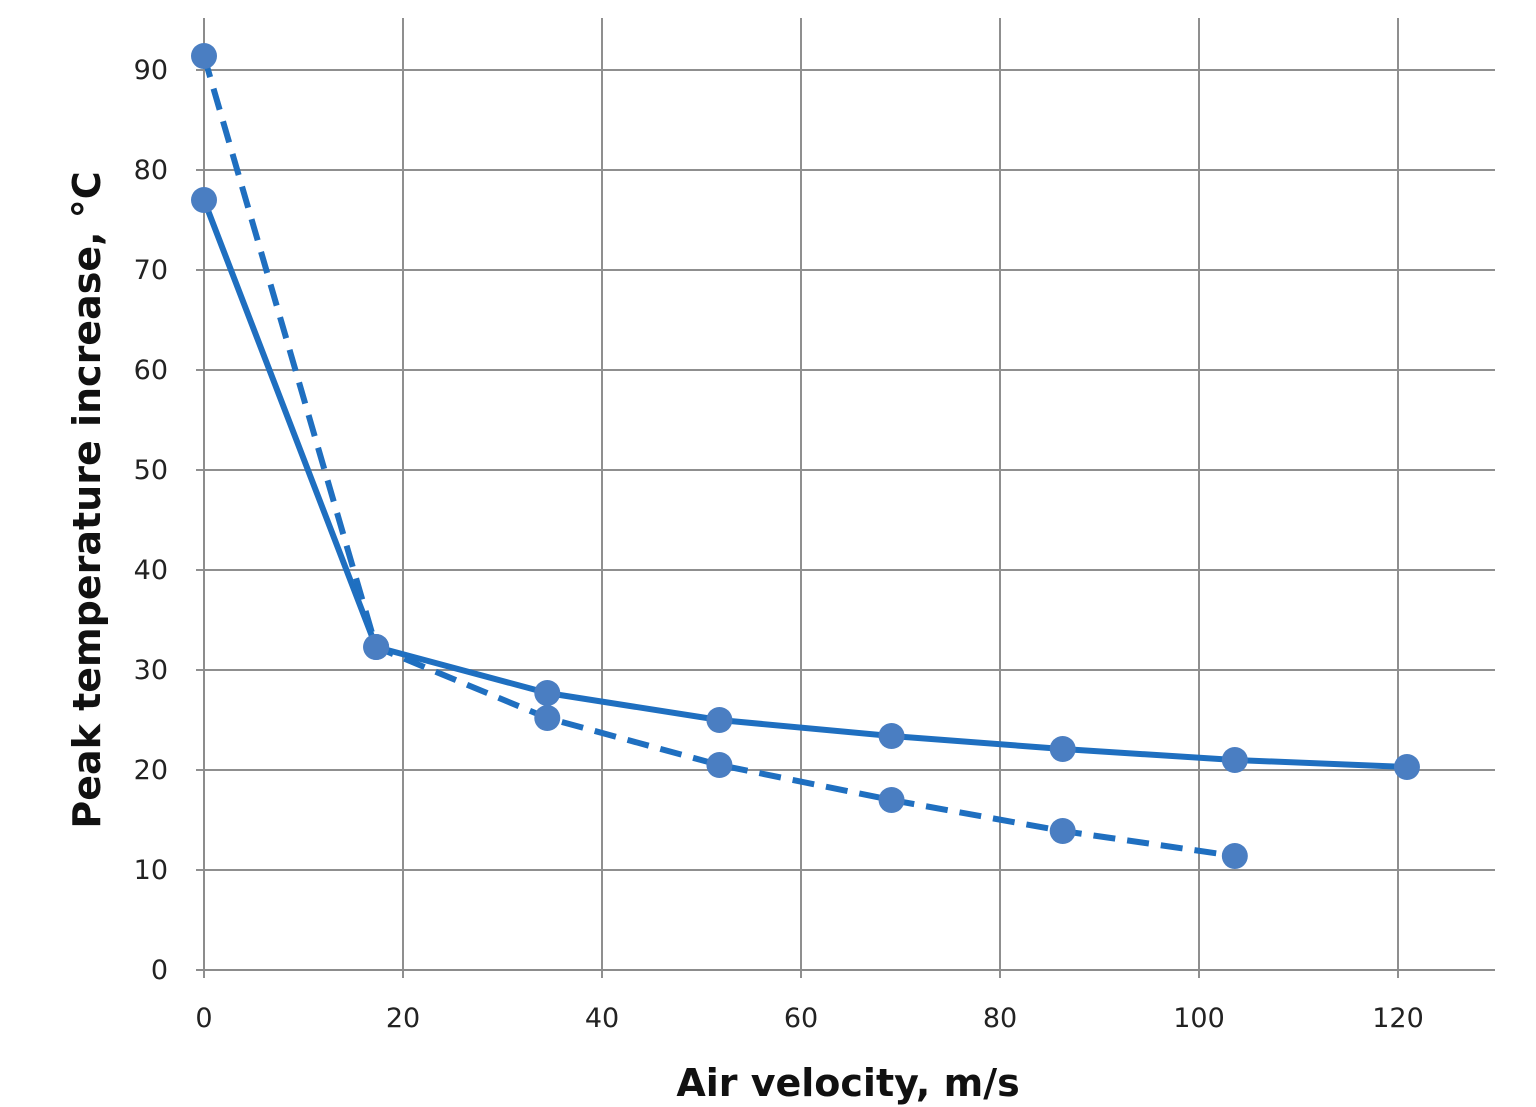 This screenshot has height=1107, width=1536. What do you see at coordinates (1199, 1018) in the screenshot?
I see `x-tick-label: 100` at bounding box center [1199, 1018].